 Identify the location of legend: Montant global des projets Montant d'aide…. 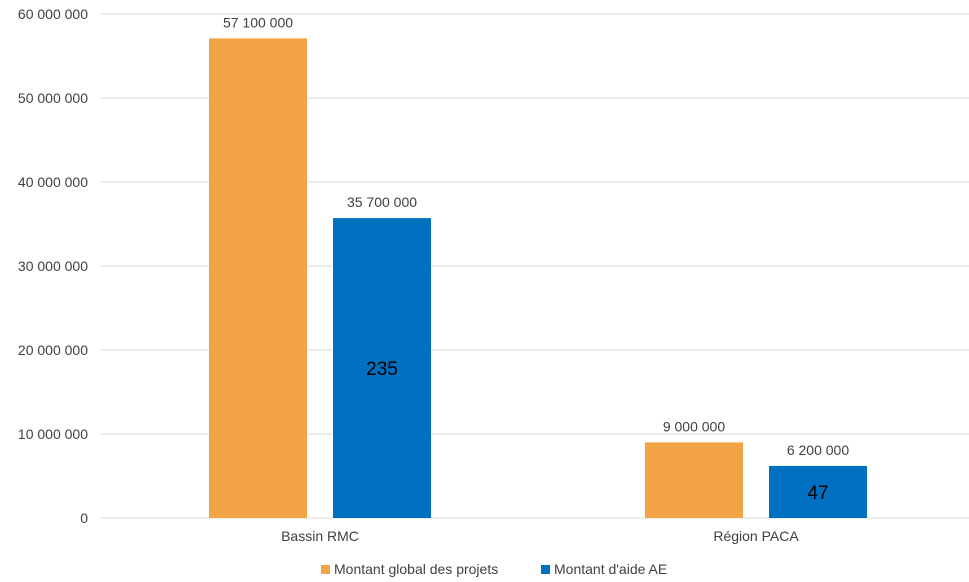
(494, 569).